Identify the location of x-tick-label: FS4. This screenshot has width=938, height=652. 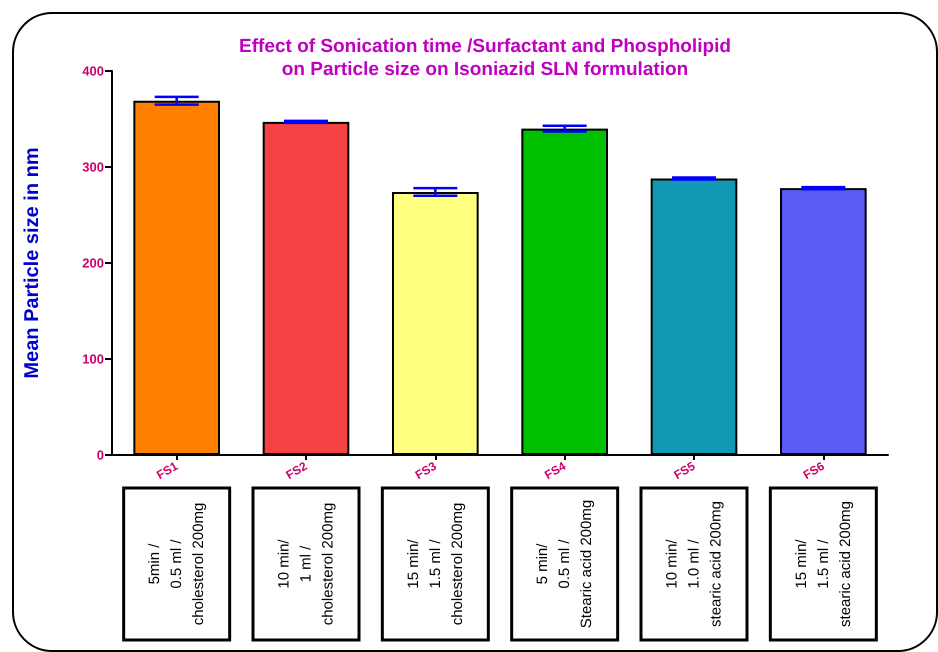
(555, 470).